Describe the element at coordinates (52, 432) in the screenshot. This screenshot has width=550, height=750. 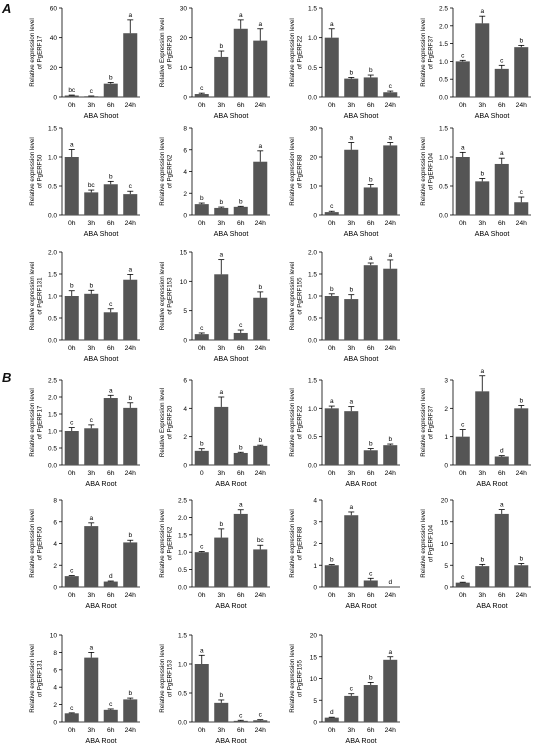
I see `y-tick-label: 1.0` at that location.